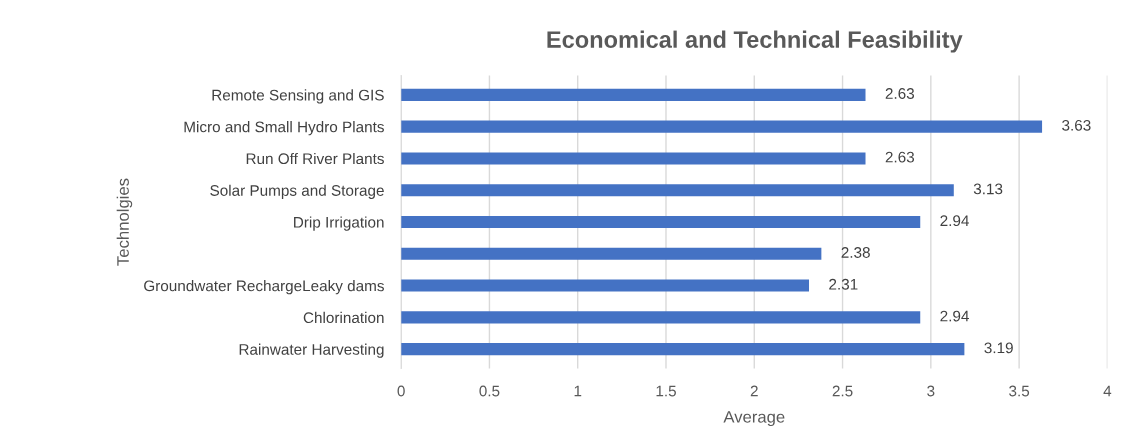 The width and height of the screenshot is (1130, 444). I want to click on x-tick-label: 2, so click(754, 391).